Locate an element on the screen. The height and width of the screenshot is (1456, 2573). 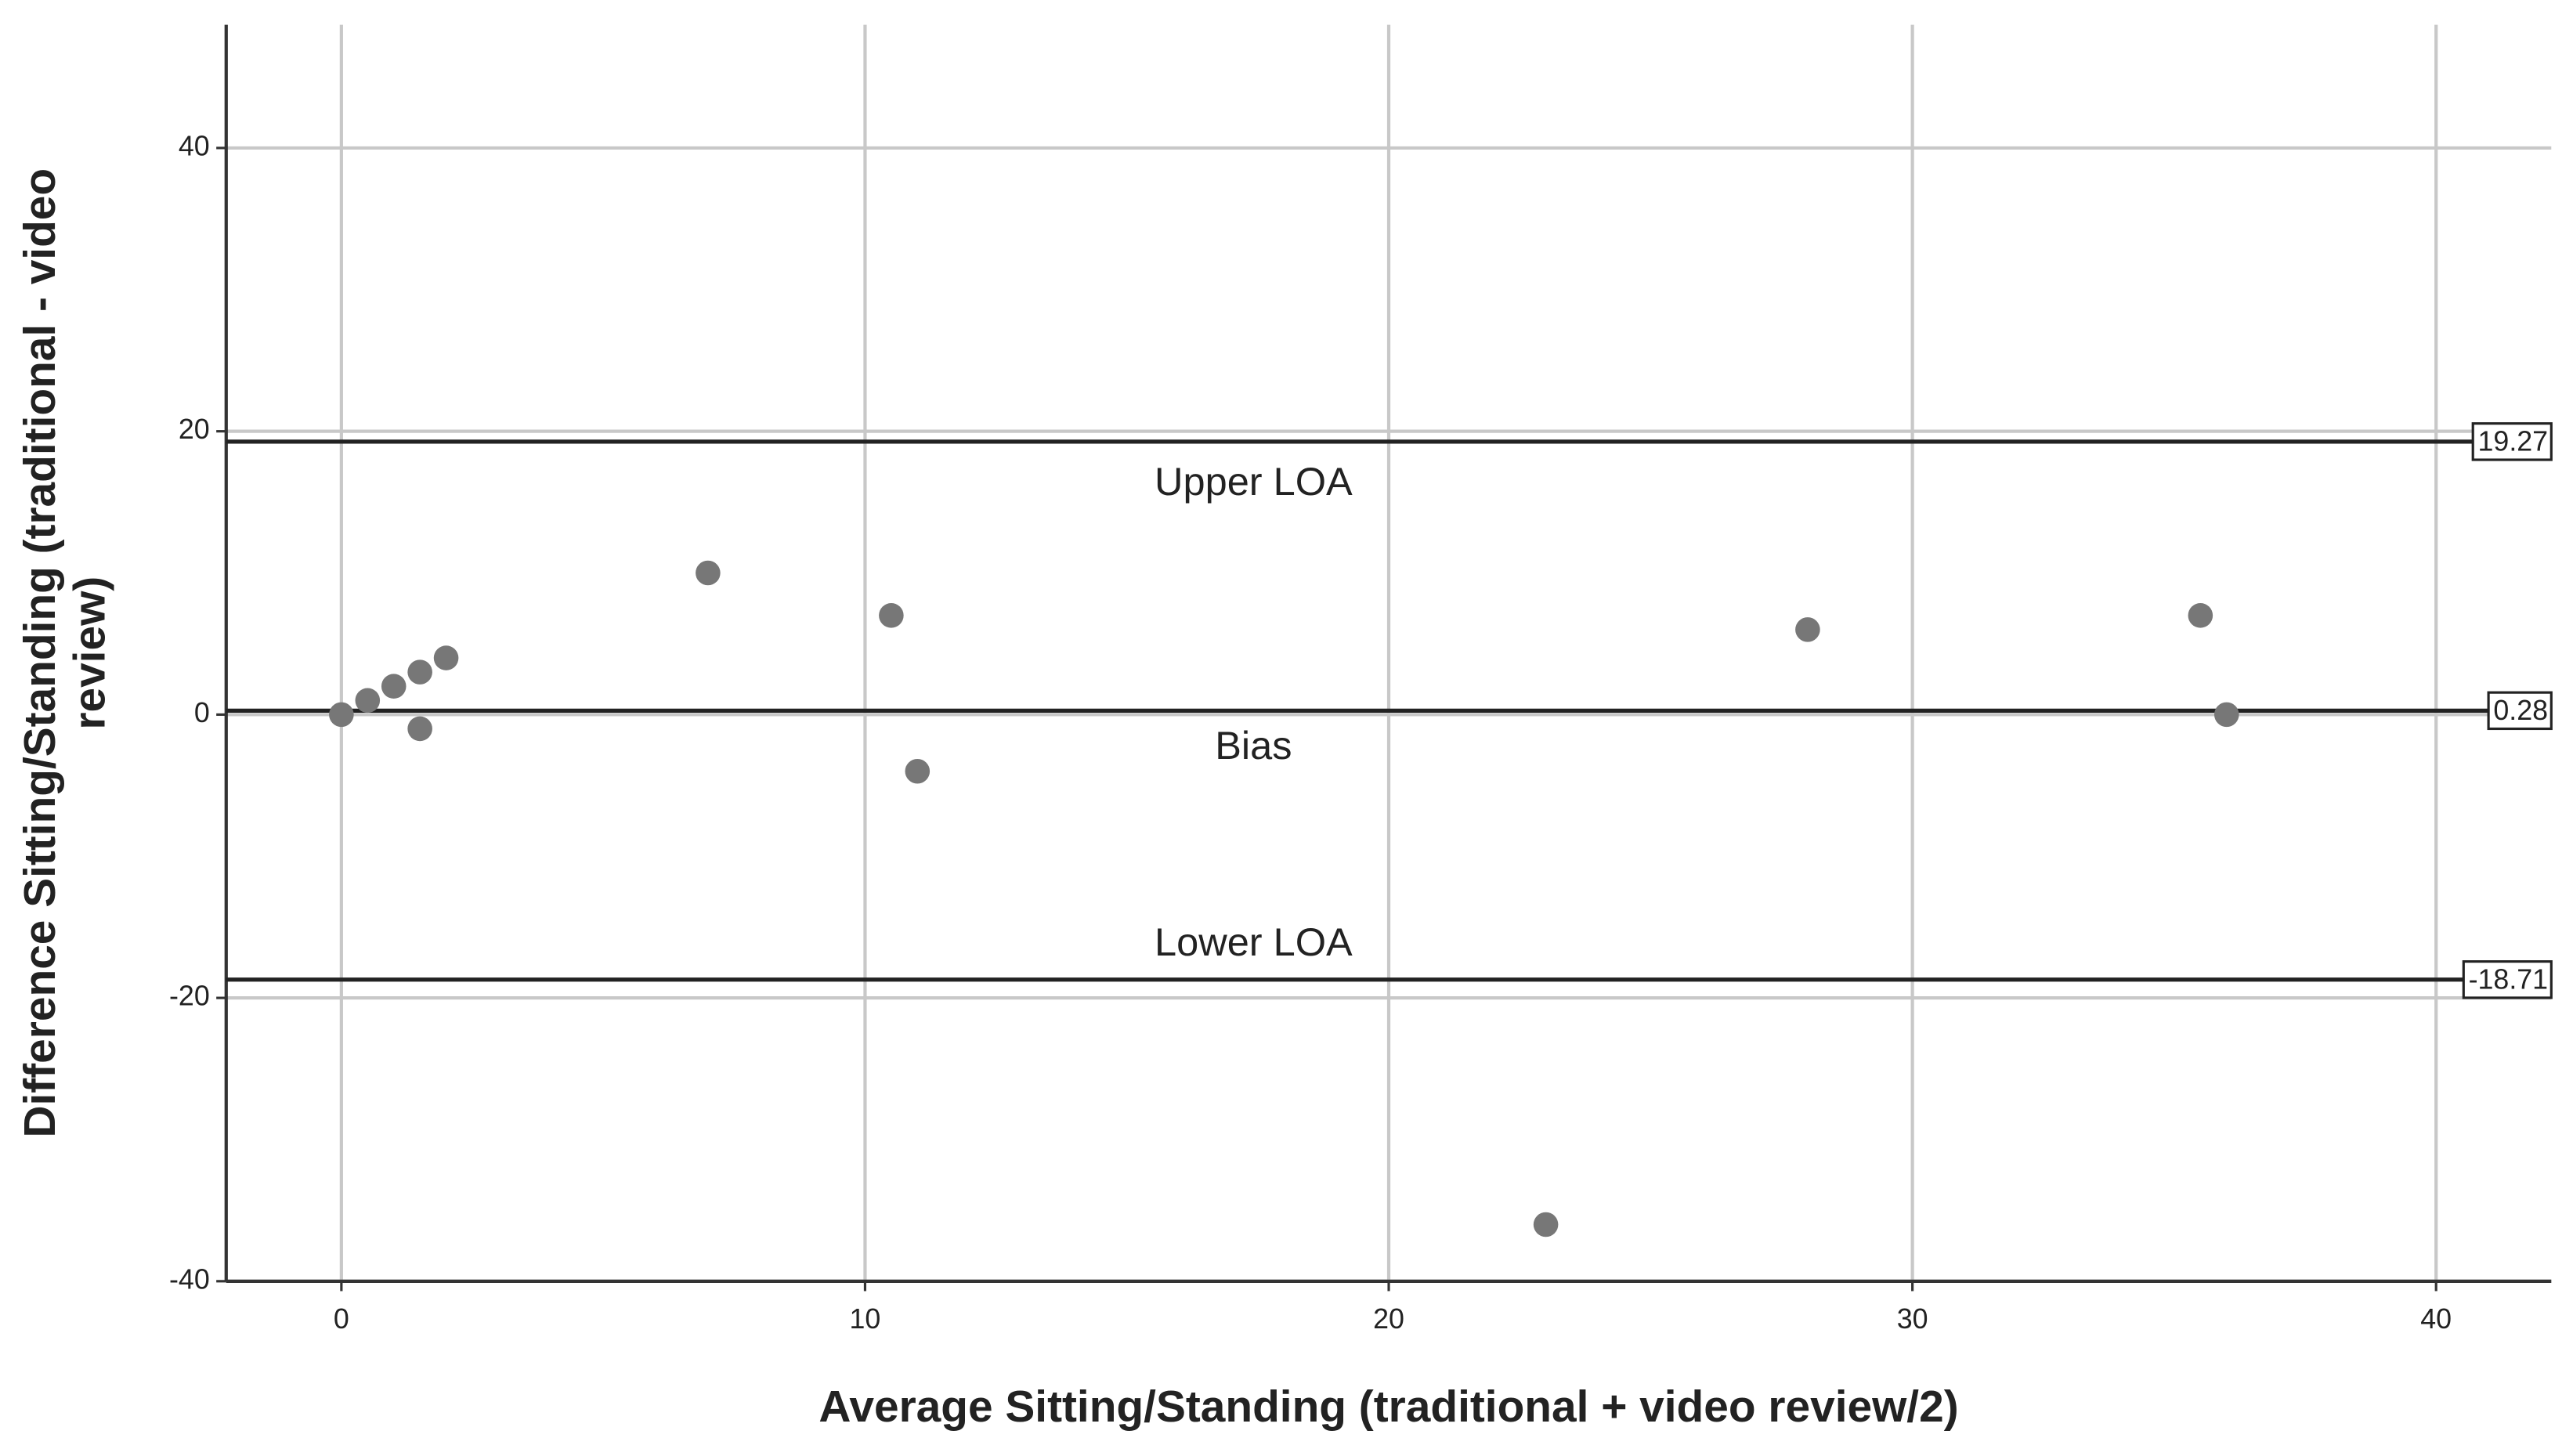
y-tick-label: -20 is located at coordinates (189, 996).